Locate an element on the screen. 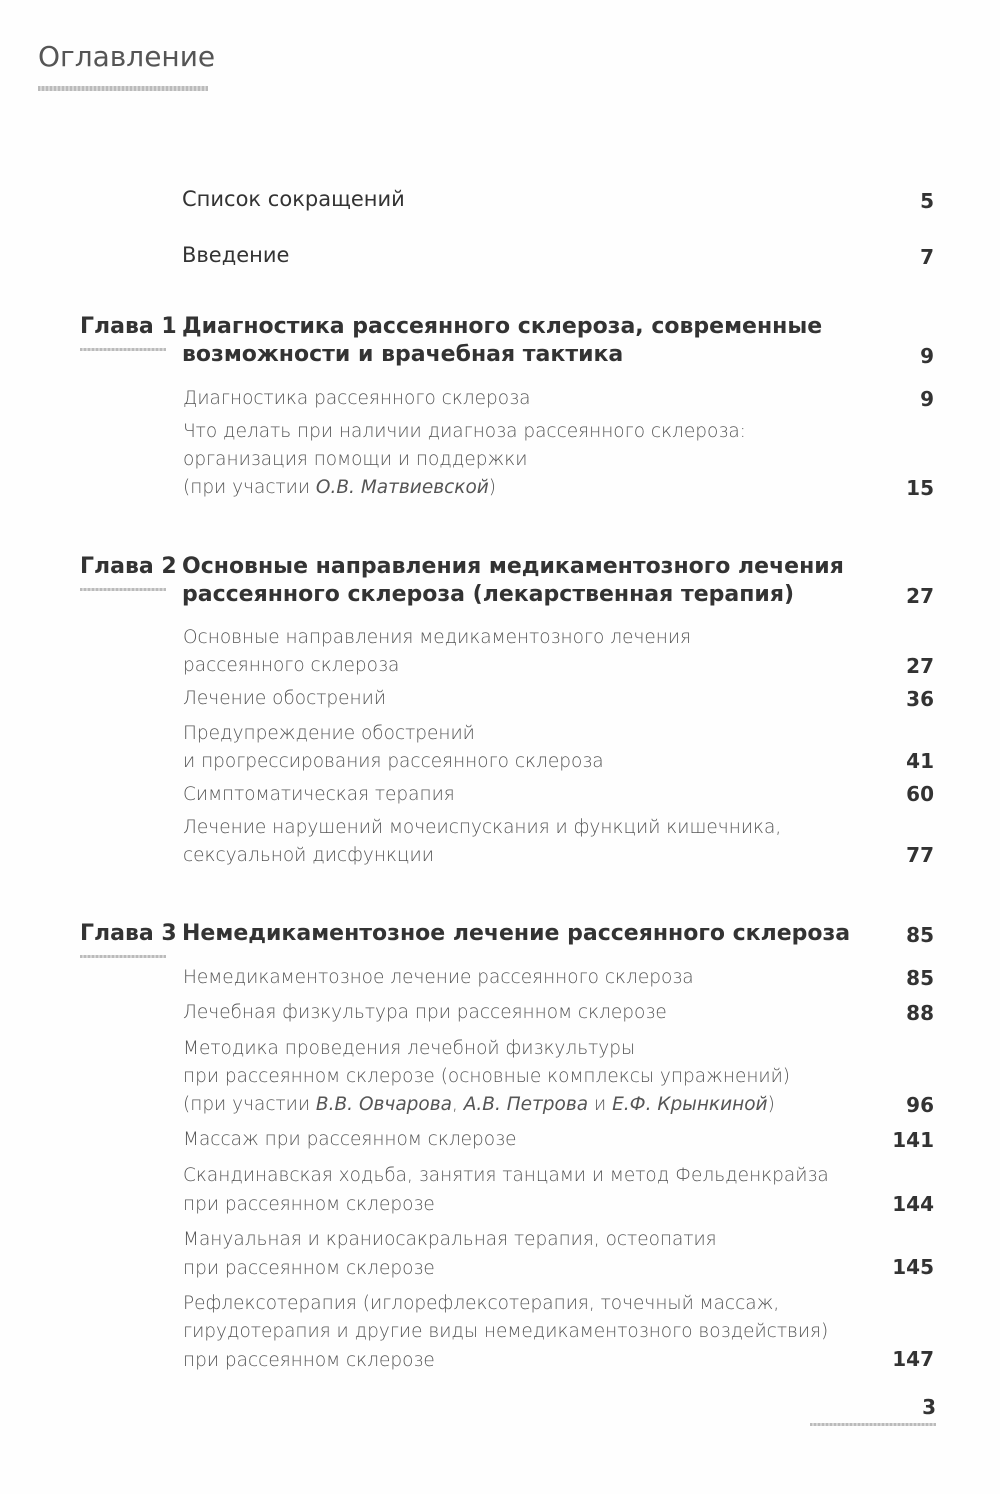  toc-section: рассеянного склероза is located at coordinates (291, 665).